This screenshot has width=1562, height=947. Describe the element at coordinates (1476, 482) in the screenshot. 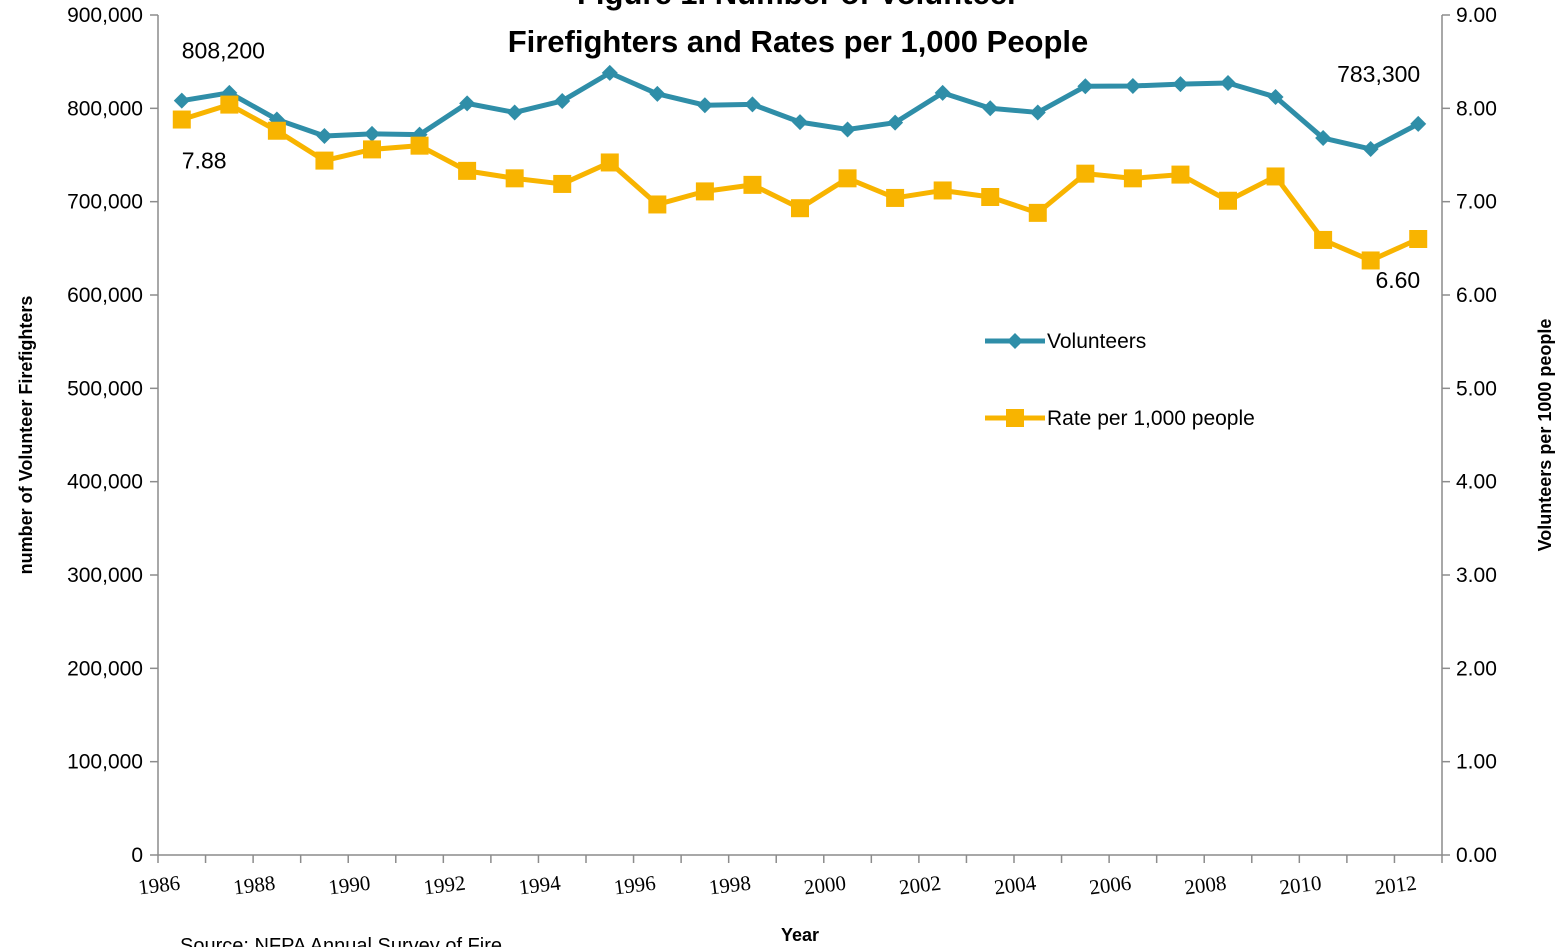

I see `y2-tick-label: 4.00` at that location.